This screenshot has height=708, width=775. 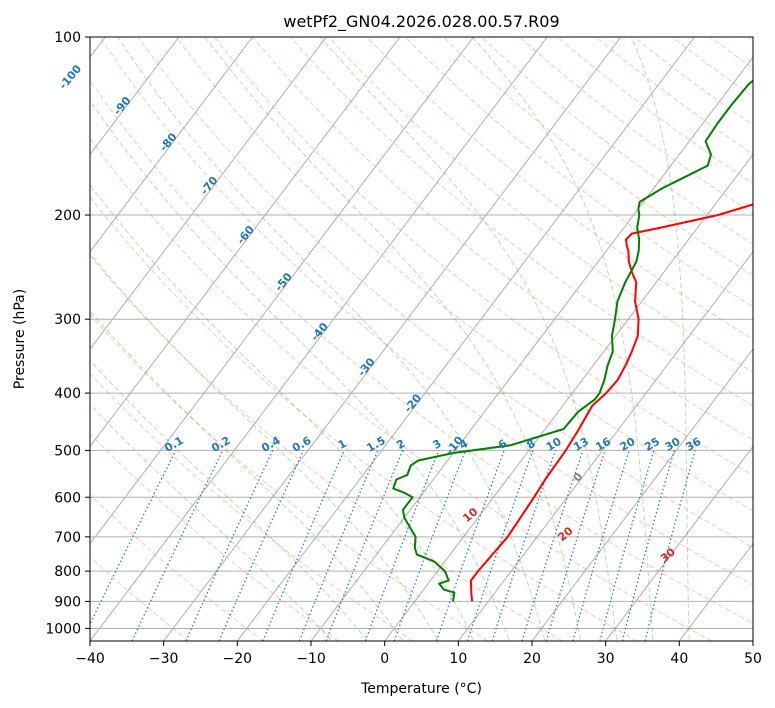 What do you see at coordinates (67, 451) in the screenshot?
I see `y-tick-label: 500` at bounding box center [67, 451].